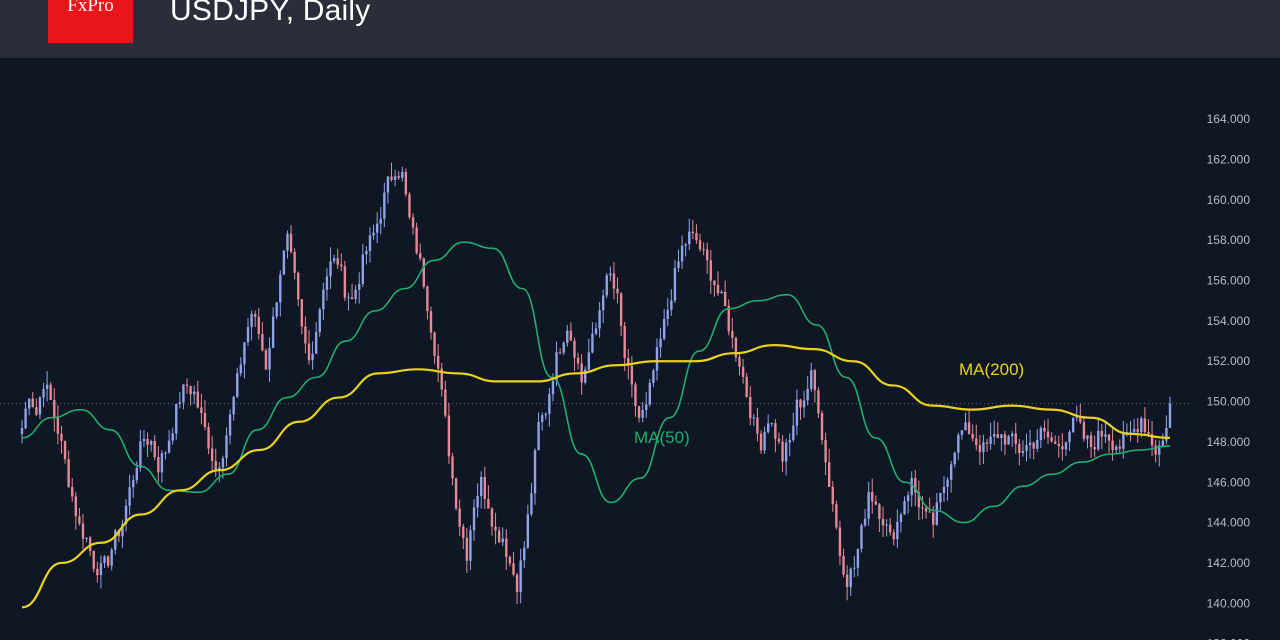 Image resolution: width=1280 pixels, height=640 pixels. Describe the element at coordinates (662, 437) in the screenshot. I see `ma50-label: MA(50)` at that location.